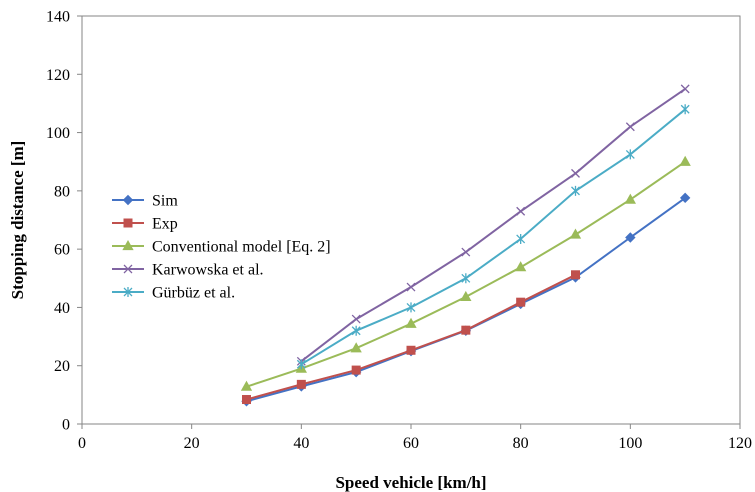 The image size is (755, 492). Describe the element at coordinates (165, 201) in the screenshot. I see `legend-label: Sim` at that location.